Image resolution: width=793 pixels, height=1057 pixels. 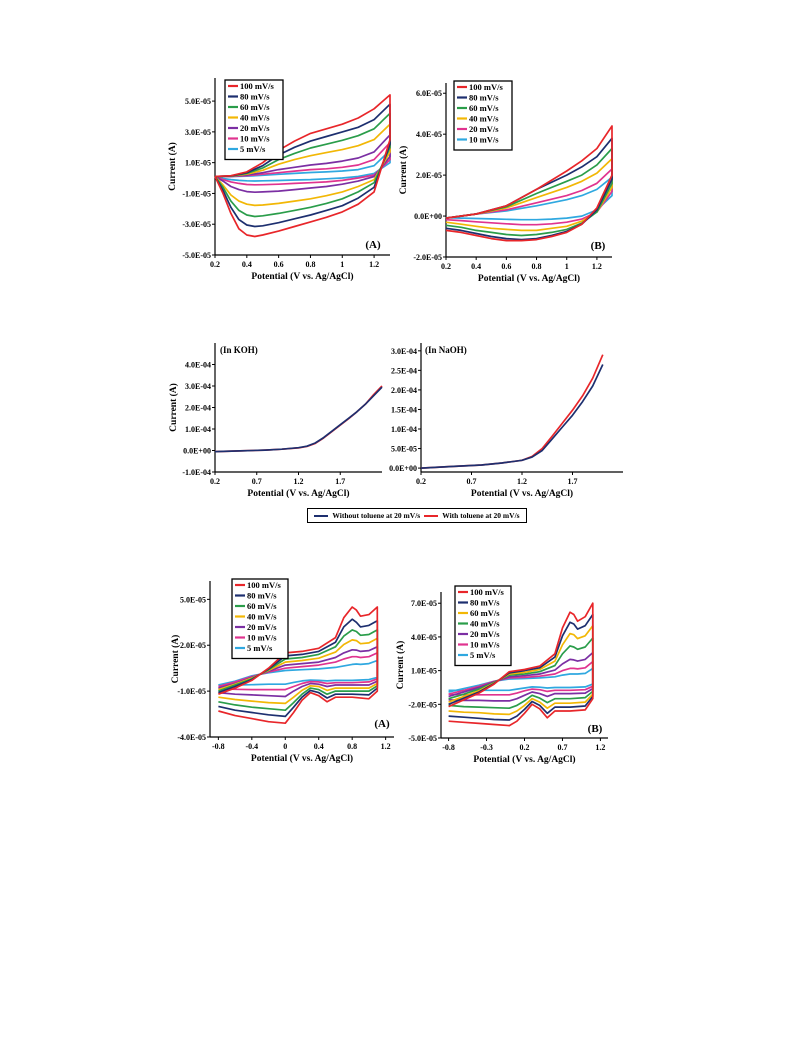 I want to click on y-tick-label: 1.5E-04, so click(x=404, y=409).